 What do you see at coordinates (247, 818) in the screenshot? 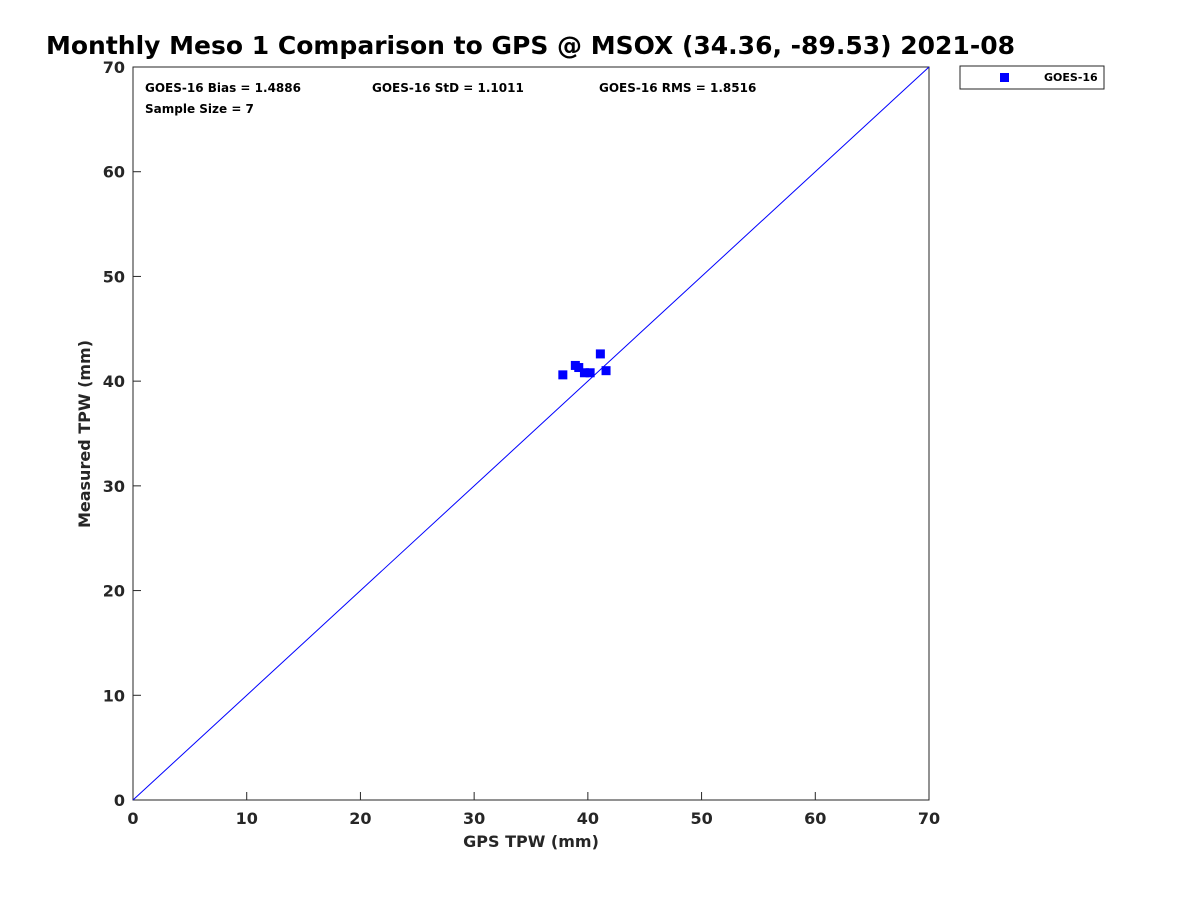
I see `x-tick-label: 10` at bounding box center [247, 818].